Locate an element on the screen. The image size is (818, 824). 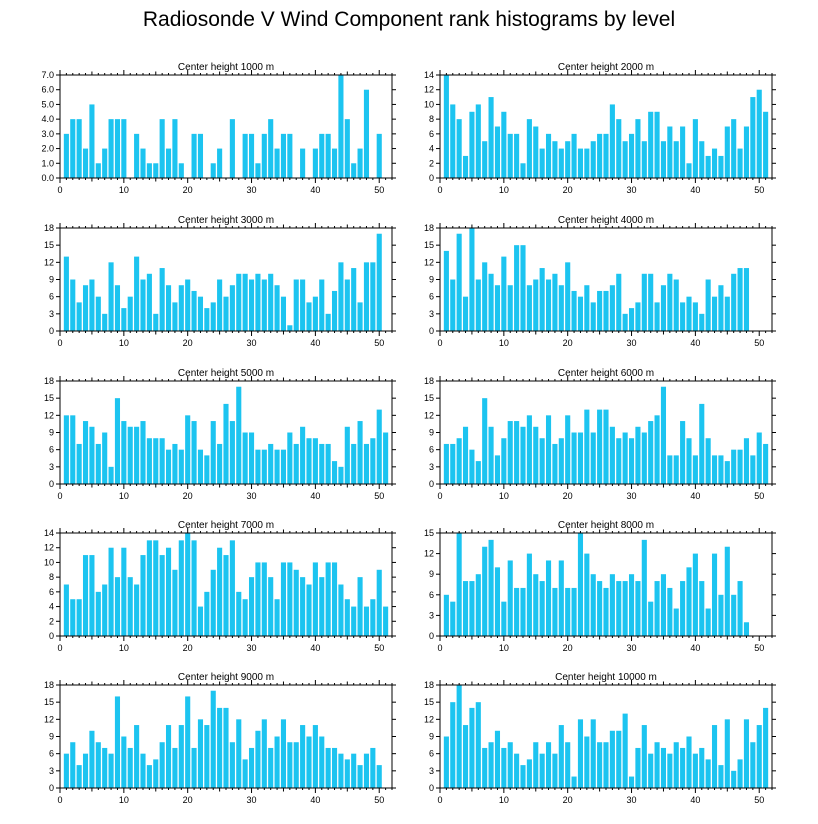
y-tick-label: 12 is located at coordinates (429, 415).